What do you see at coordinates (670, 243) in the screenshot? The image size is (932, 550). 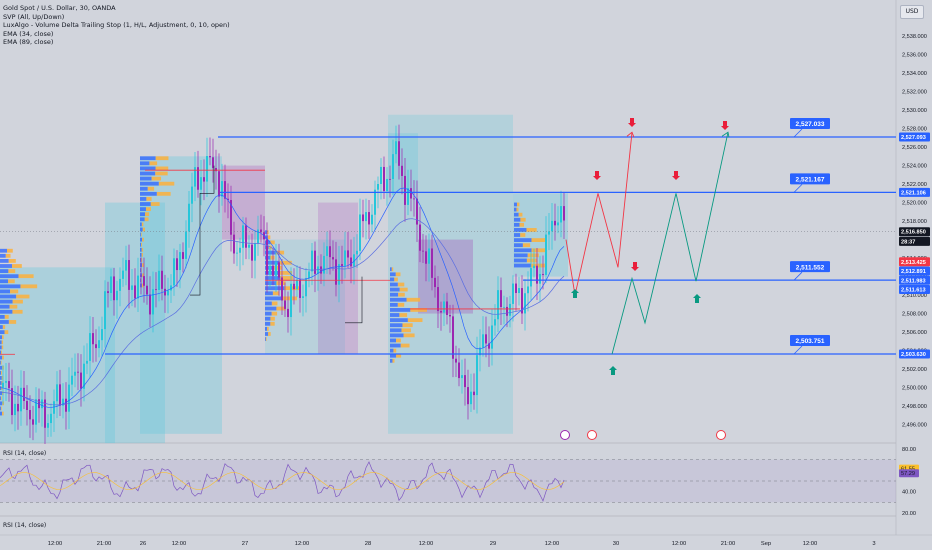 I see `projection-path-bullish` at bounding box center [670, 243].